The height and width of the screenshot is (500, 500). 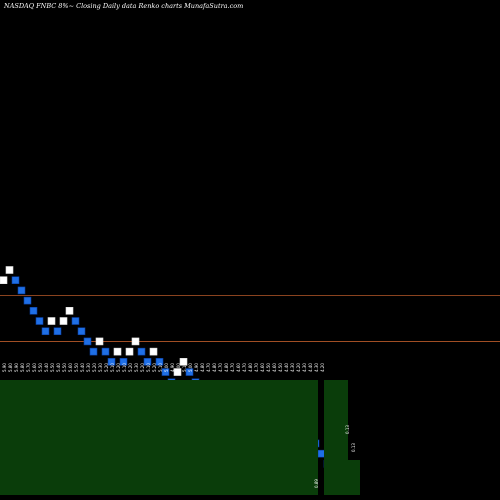 What do you see at coordinates (82, 367) in the screenshot?
I see `x-tick-label-14: 5.40` at bounding box center [82, 367].